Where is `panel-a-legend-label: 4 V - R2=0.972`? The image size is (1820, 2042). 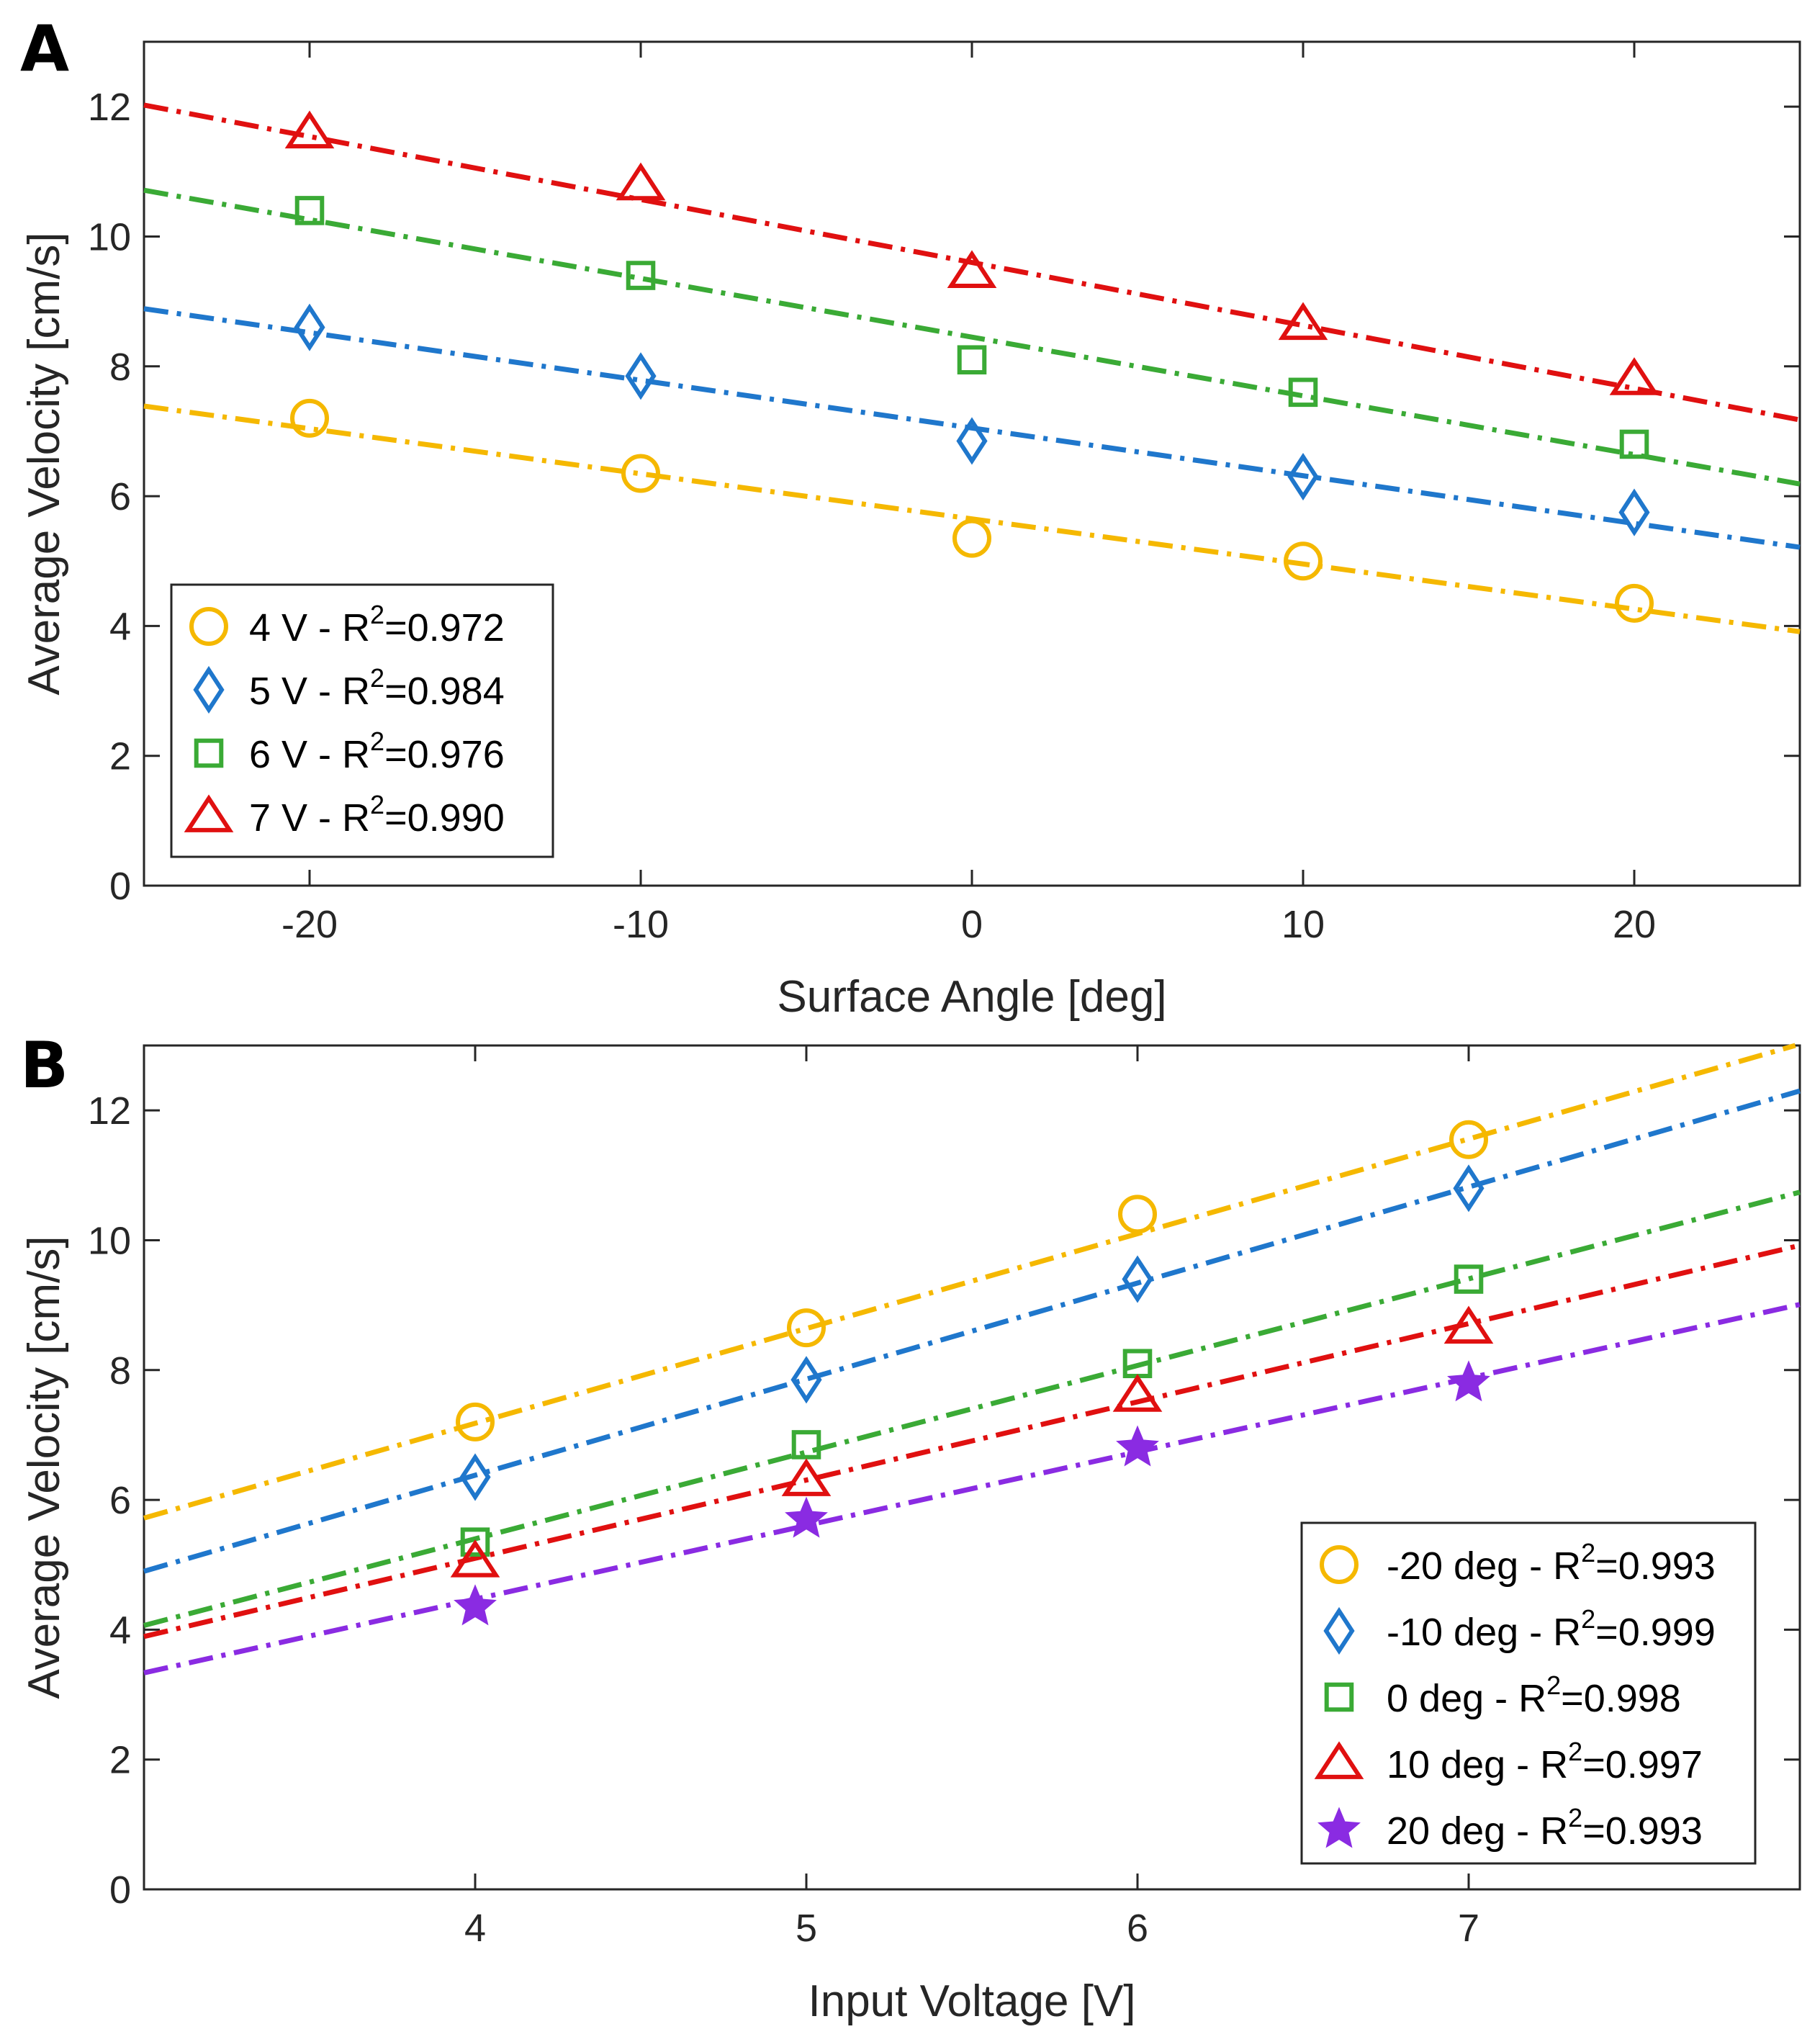 panel-a-legend-label: 4 V - R2=0.972 is located at coordinates (377, 624).